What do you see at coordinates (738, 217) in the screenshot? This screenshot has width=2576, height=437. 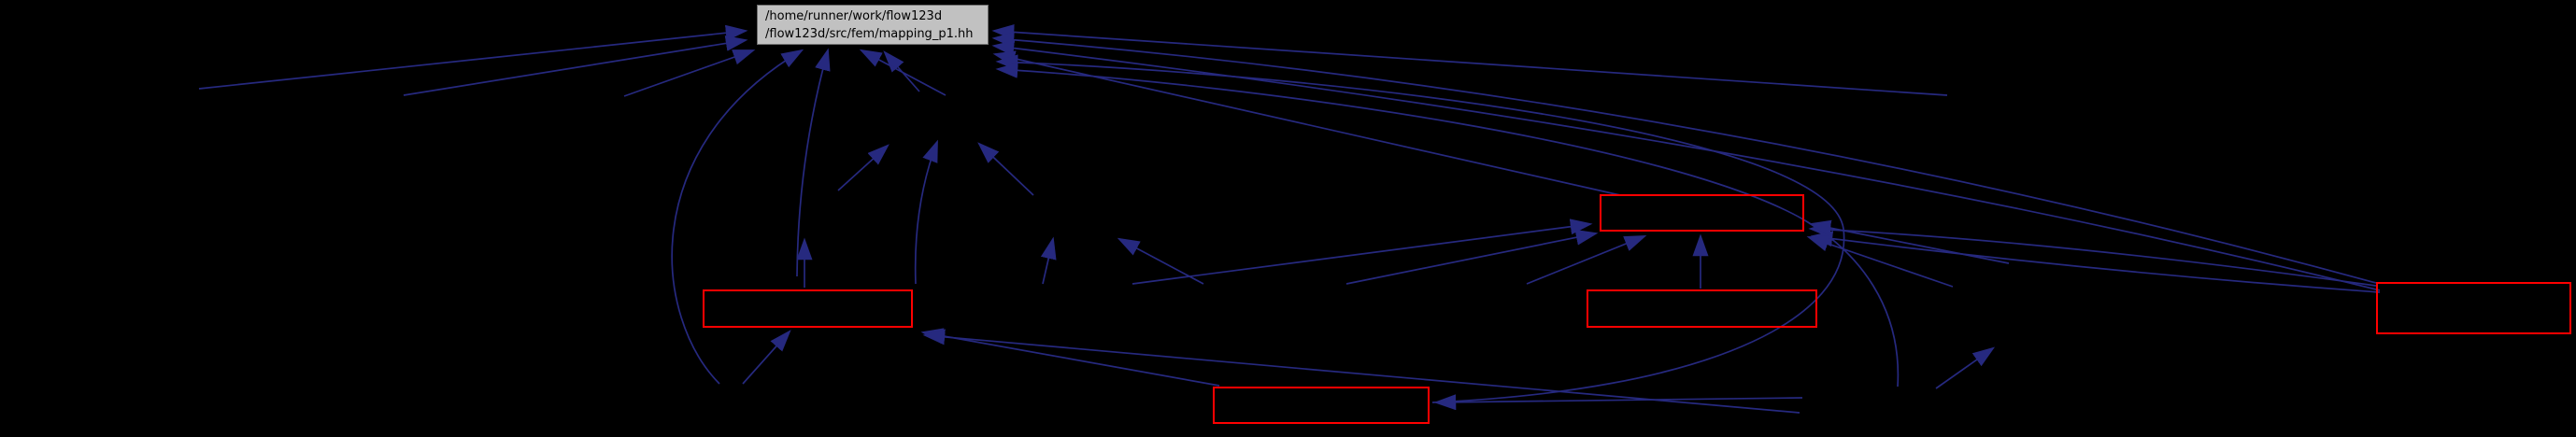 I see `edge-hidden-bottomleft-curve-to-main` at bounding box center [738, 217].